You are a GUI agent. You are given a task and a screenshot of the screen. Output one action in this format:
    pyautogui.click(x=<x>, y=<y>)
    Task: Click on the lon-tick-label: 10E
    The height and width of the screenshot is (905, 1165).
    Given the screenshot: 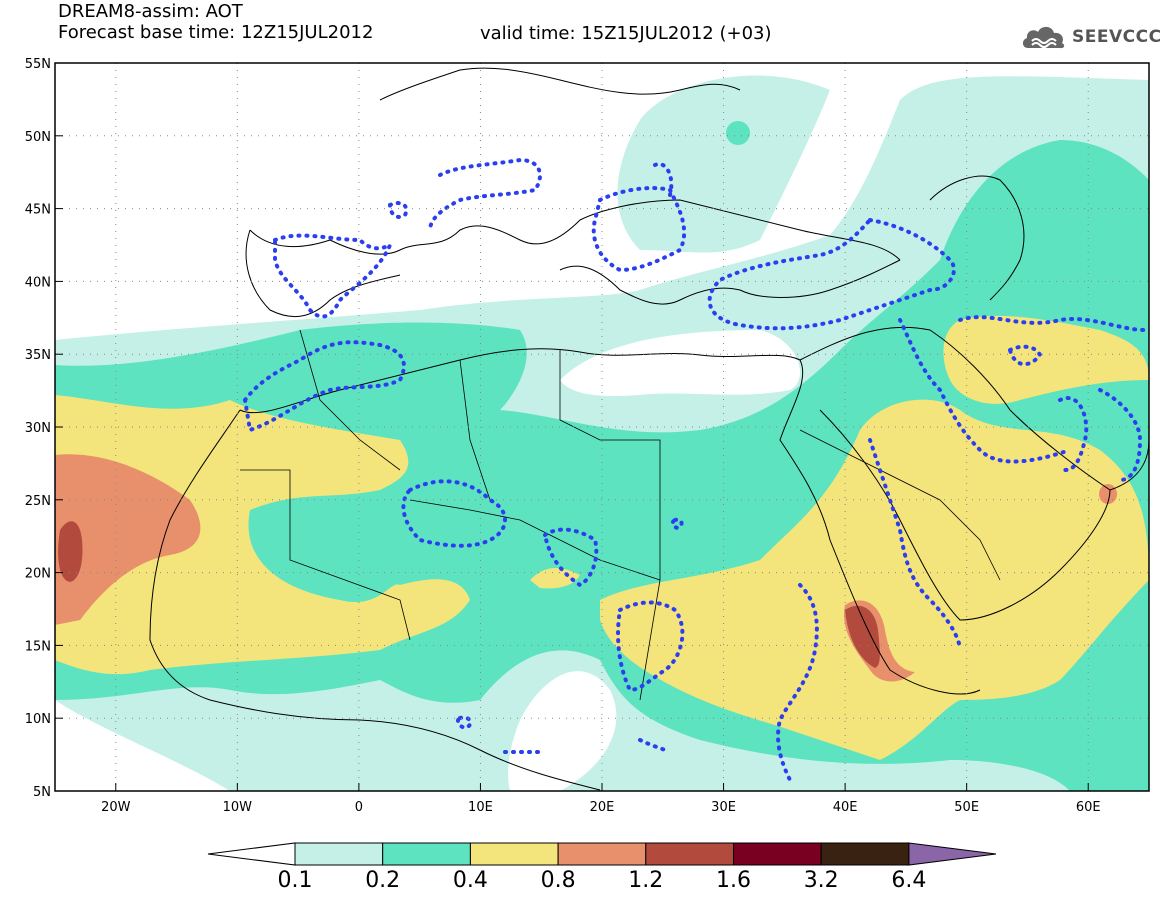 What is the action you would take?
    pyautogui.click(x=480, y=807)
    